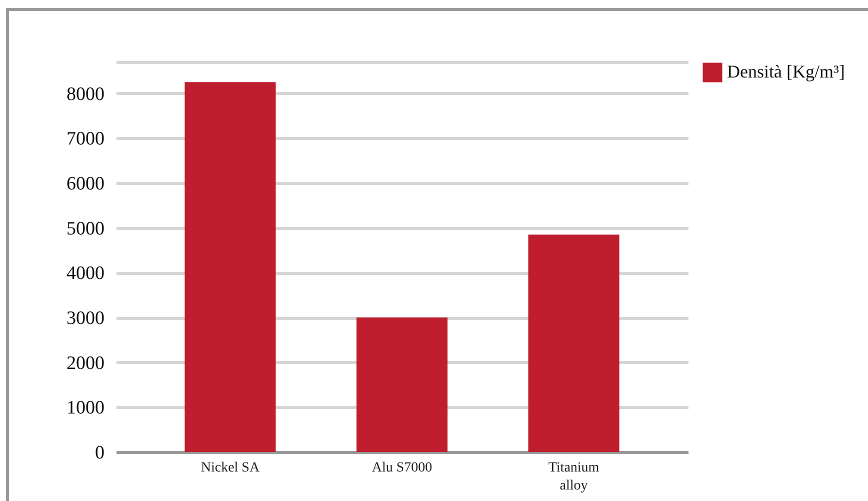 Image resolution: width=868 pixels, height=501 pixels. I want to click on legend-label: Densità [Kg/m³], so click(786, 72).